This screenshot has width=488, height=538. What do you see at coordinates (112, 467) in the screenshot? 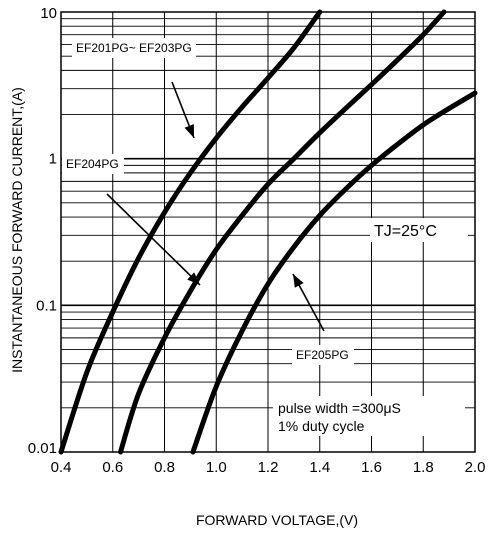
I see `x-tick-label: 0.6` at bounding box center [112, 467].